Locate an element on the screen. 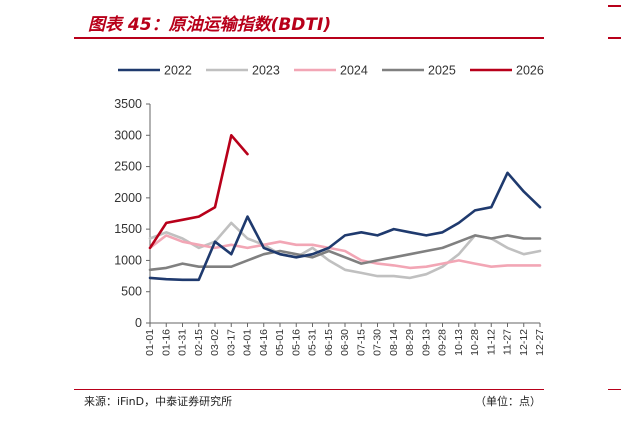  title-rule is located at coordinates (309, 38).